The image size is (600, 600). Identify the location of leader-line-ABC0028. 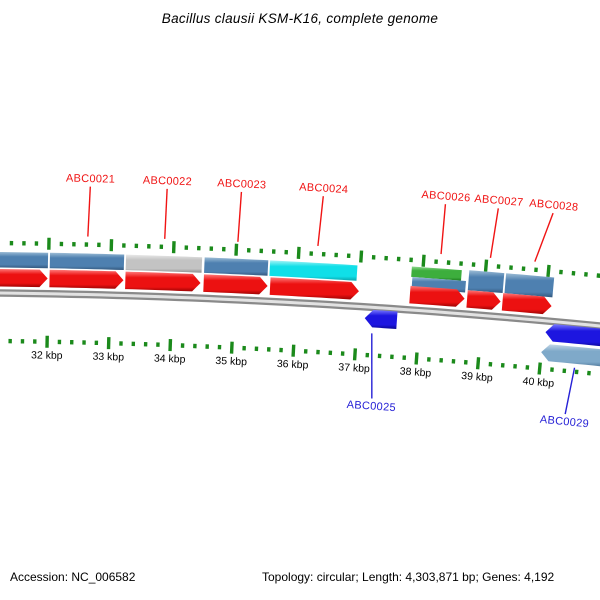
(544, 237).